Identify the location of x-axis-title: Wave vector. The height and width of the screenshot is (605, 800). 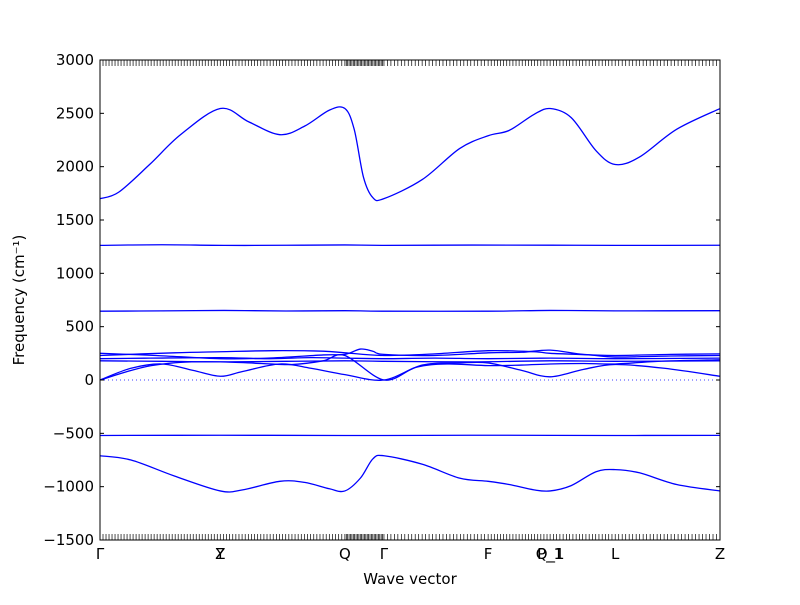
(410, 579).